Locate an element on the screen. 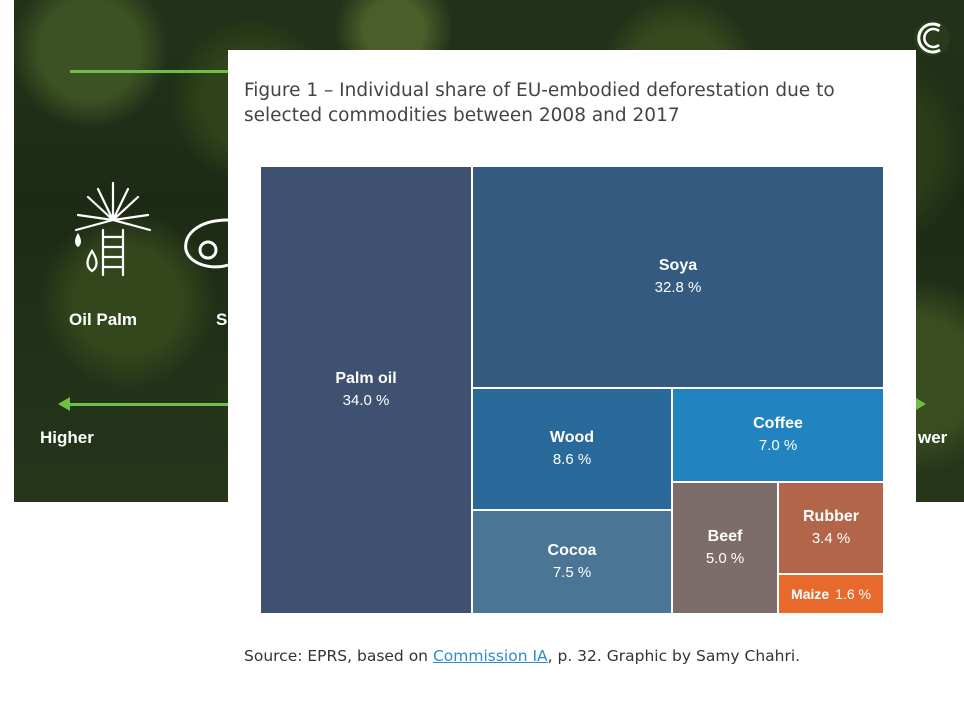 This screenshot has height=701, width=964. partial-label: S is located at coordinates (222, 319).